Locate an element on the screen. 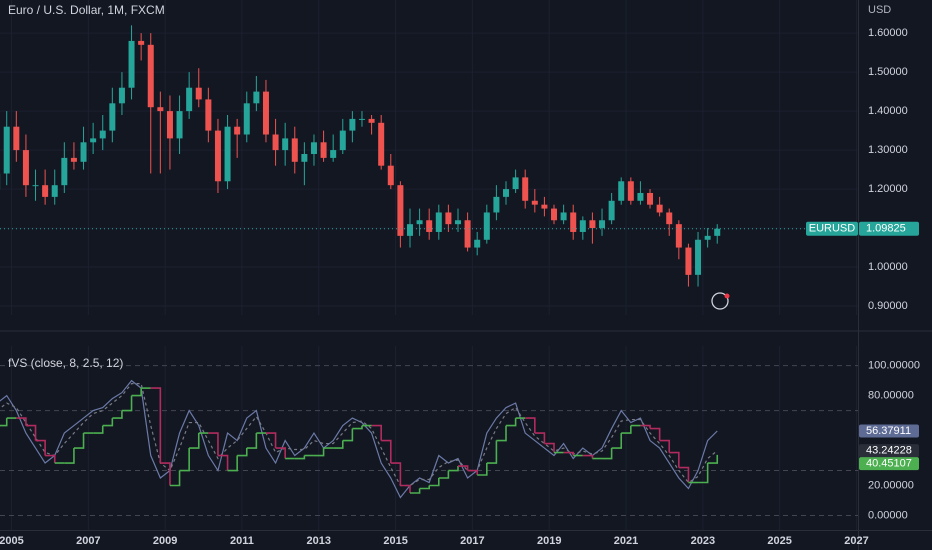 This screenshot has width=932, height=550. alert-icon is located at coordinates (720, 301).